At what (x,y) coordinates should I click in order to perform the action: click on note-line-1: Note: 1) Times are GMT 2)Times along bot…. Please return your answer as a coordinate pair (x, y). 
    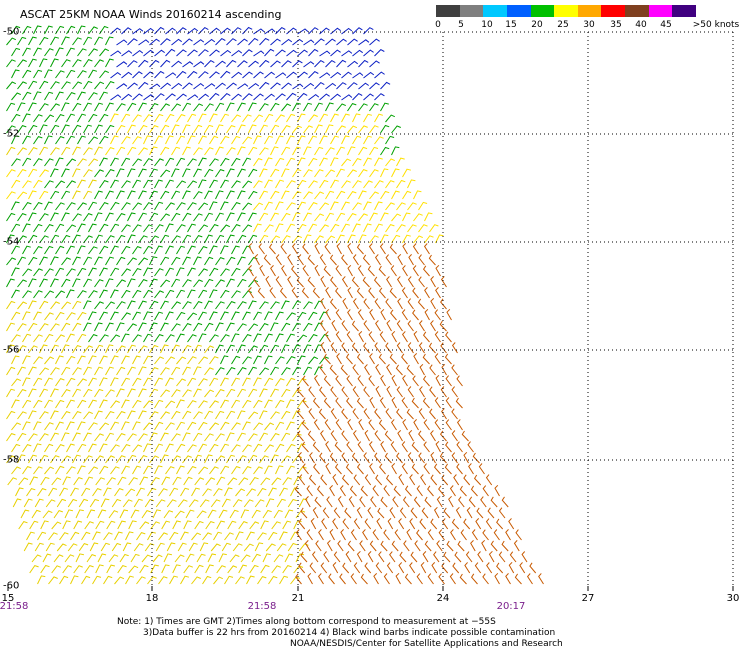
    Looking at the image, I should click on (306, 622).